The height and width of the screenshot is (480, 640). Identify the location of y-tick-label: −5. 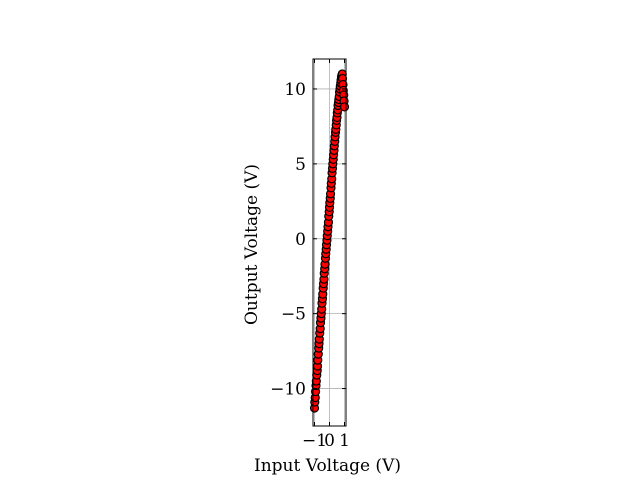
(293, 315).